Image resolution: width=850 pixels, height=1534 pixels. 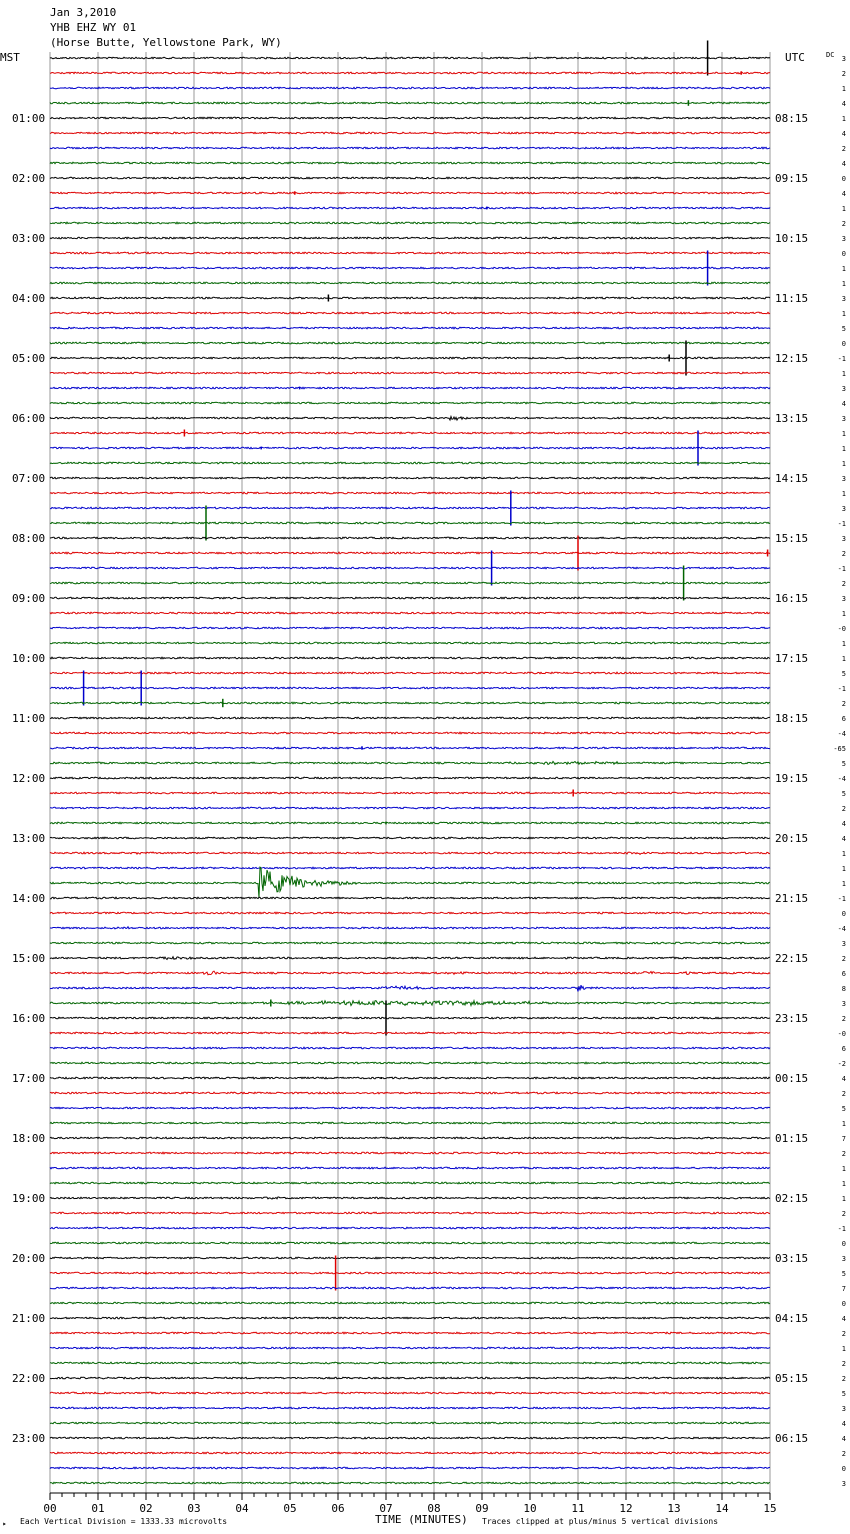 What do you see at coordinates (385, 1508) in the screenshot?
I see `x-tick-label: 07` at bounding box center [385, 1508].